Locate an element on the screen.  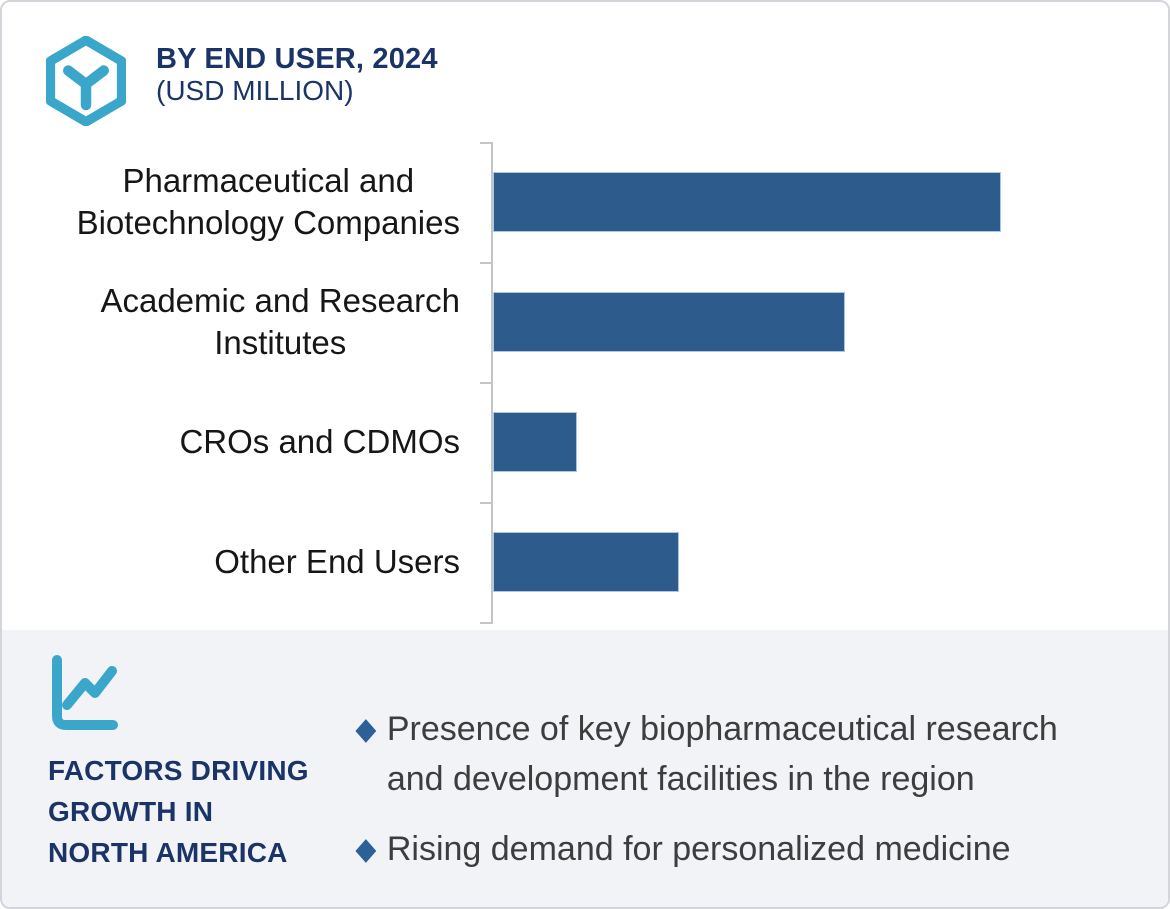
chart-subtitle: (USD MILLION) is located at coordinates (255, 90).